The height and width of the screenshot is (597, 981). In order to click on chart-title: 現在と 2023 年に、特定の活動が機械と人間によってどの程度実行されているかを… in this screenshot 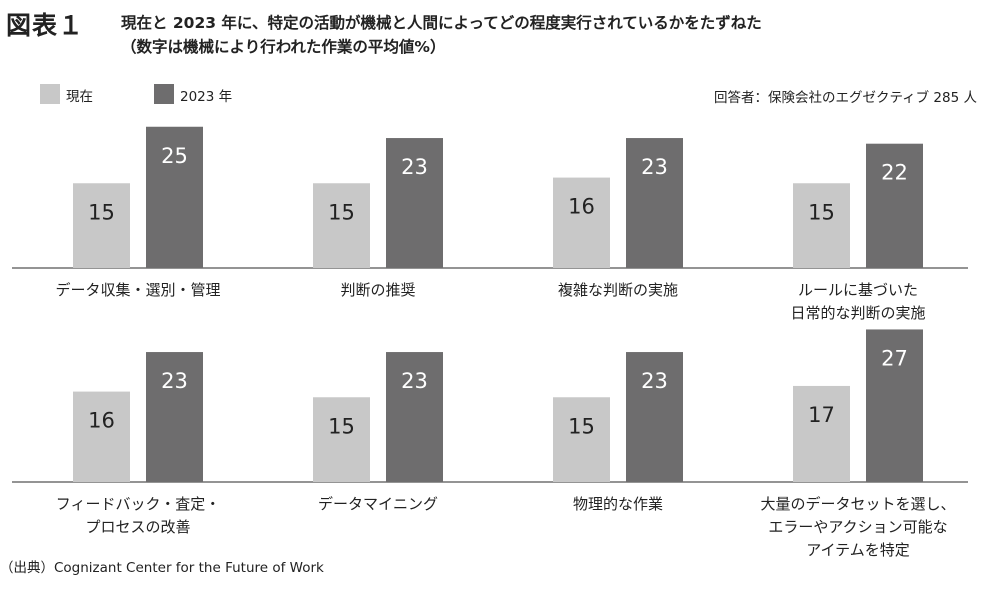, I will do `click(551, 35)`.